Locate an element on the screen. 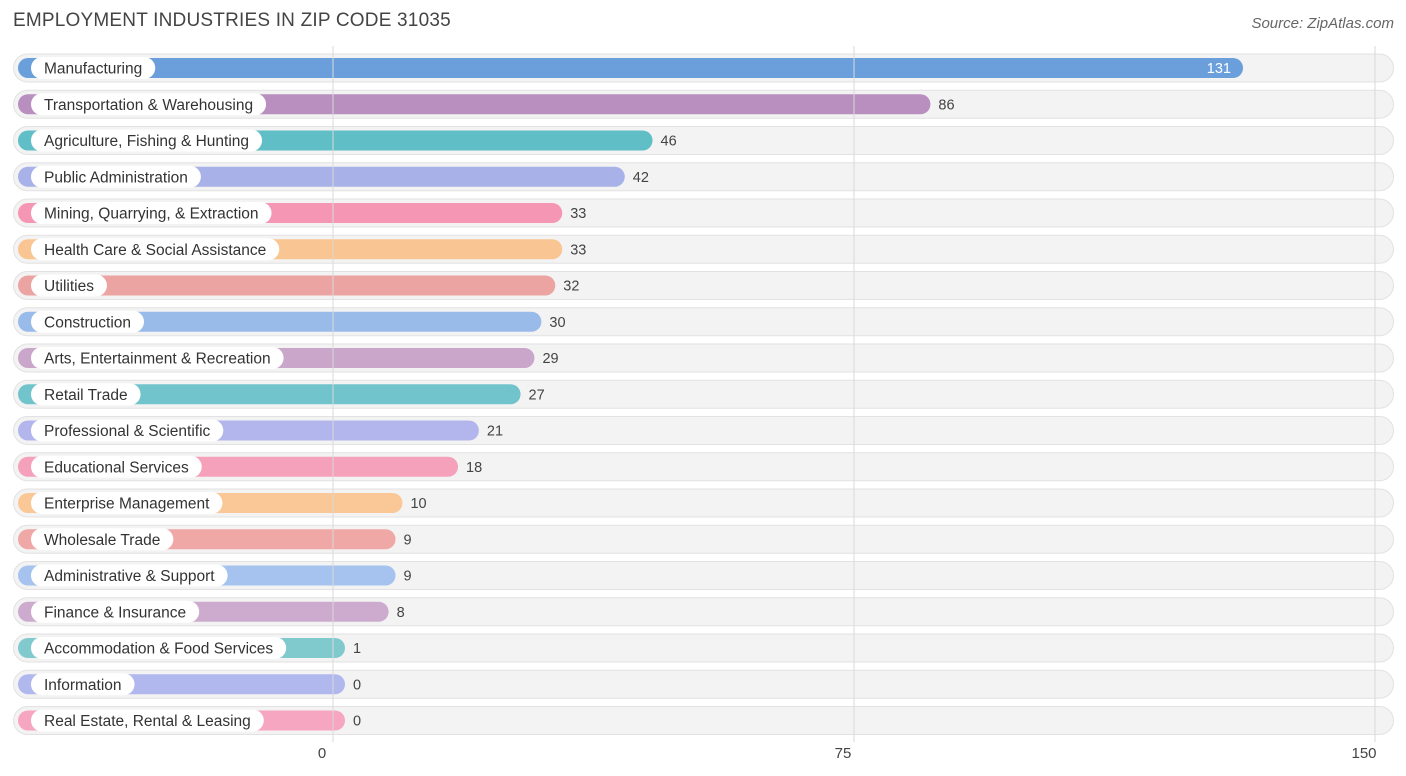 Image resolution: width=1406 pixels, height=776 pixels. category-label: Accommodation & Food Services is located at coordinates (158, 649).